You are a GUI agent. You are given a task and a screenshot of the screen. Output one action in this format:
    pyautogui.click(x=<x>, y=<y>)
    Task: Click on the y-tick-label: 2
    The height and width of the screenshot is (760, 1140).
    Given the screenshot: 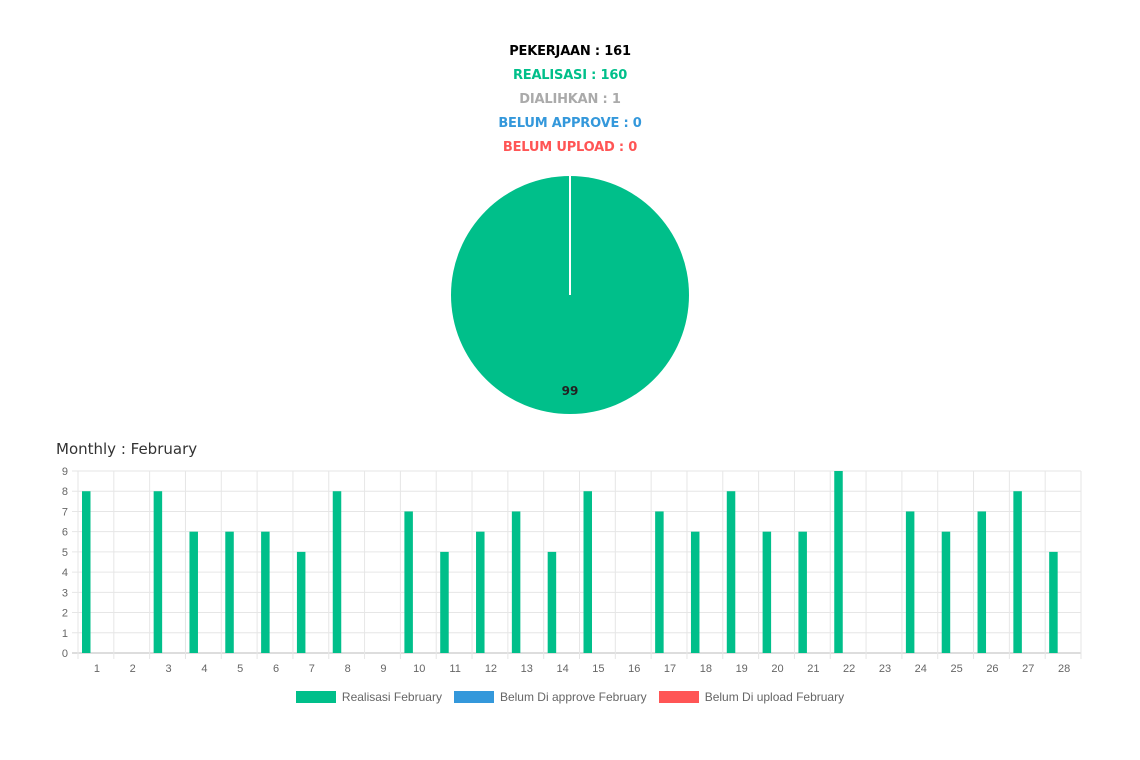 What is the action you would take?
    pyautogui.click(x=65, y=614)
    